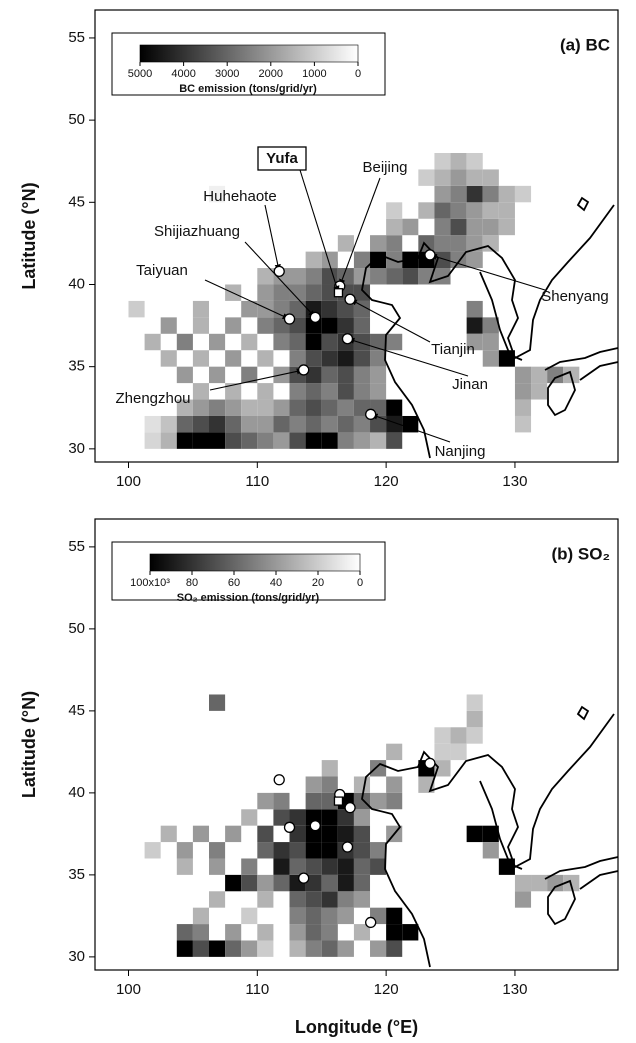  Describe the element at coordinates (29, 235) in the screenshot. I see `y-axis-label: Latitude (°N)` at that location.